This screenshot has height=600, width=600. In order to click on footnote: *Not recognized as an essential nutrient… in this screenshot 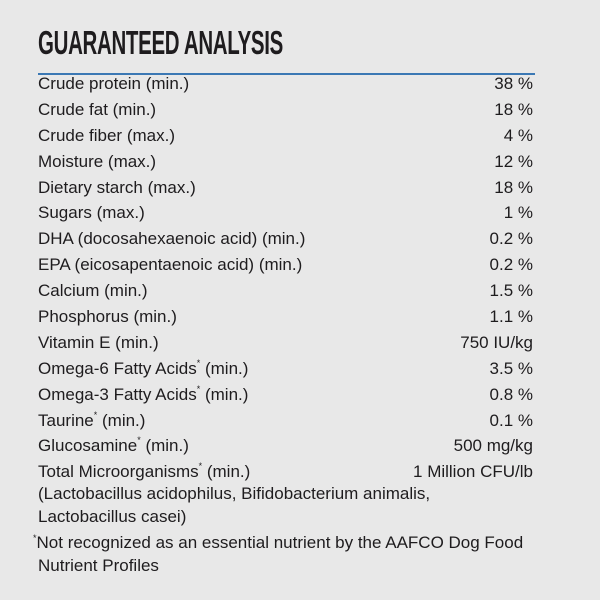, I will do `click(290, 554)`.